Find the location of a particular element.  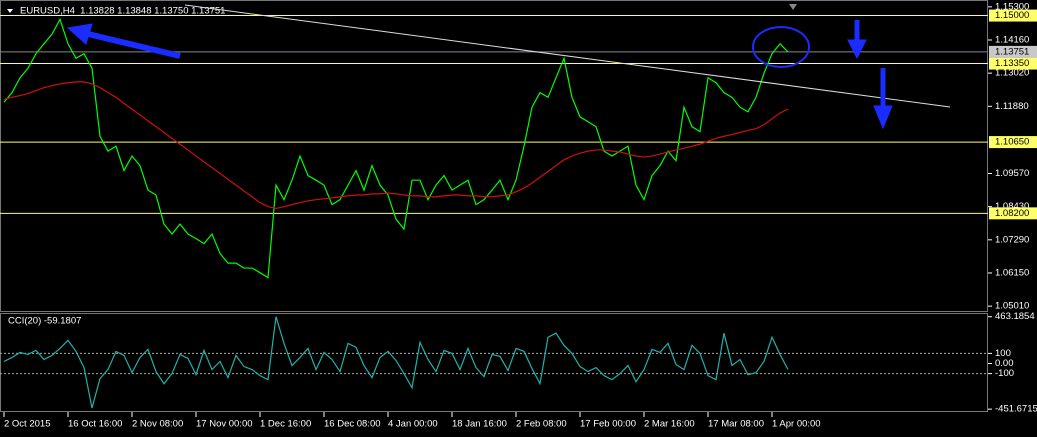

y-tick-label: -100 is located at coordinates (1004, 373).